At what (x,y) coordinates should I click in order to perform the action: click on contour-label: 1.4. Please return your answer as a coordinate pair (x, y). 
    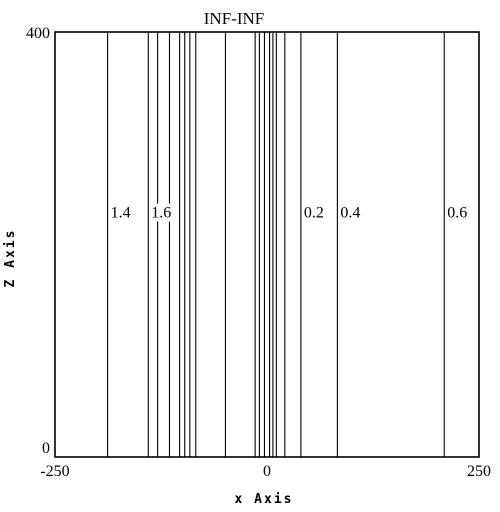
    Looking at the image, I should click on (121, 213).